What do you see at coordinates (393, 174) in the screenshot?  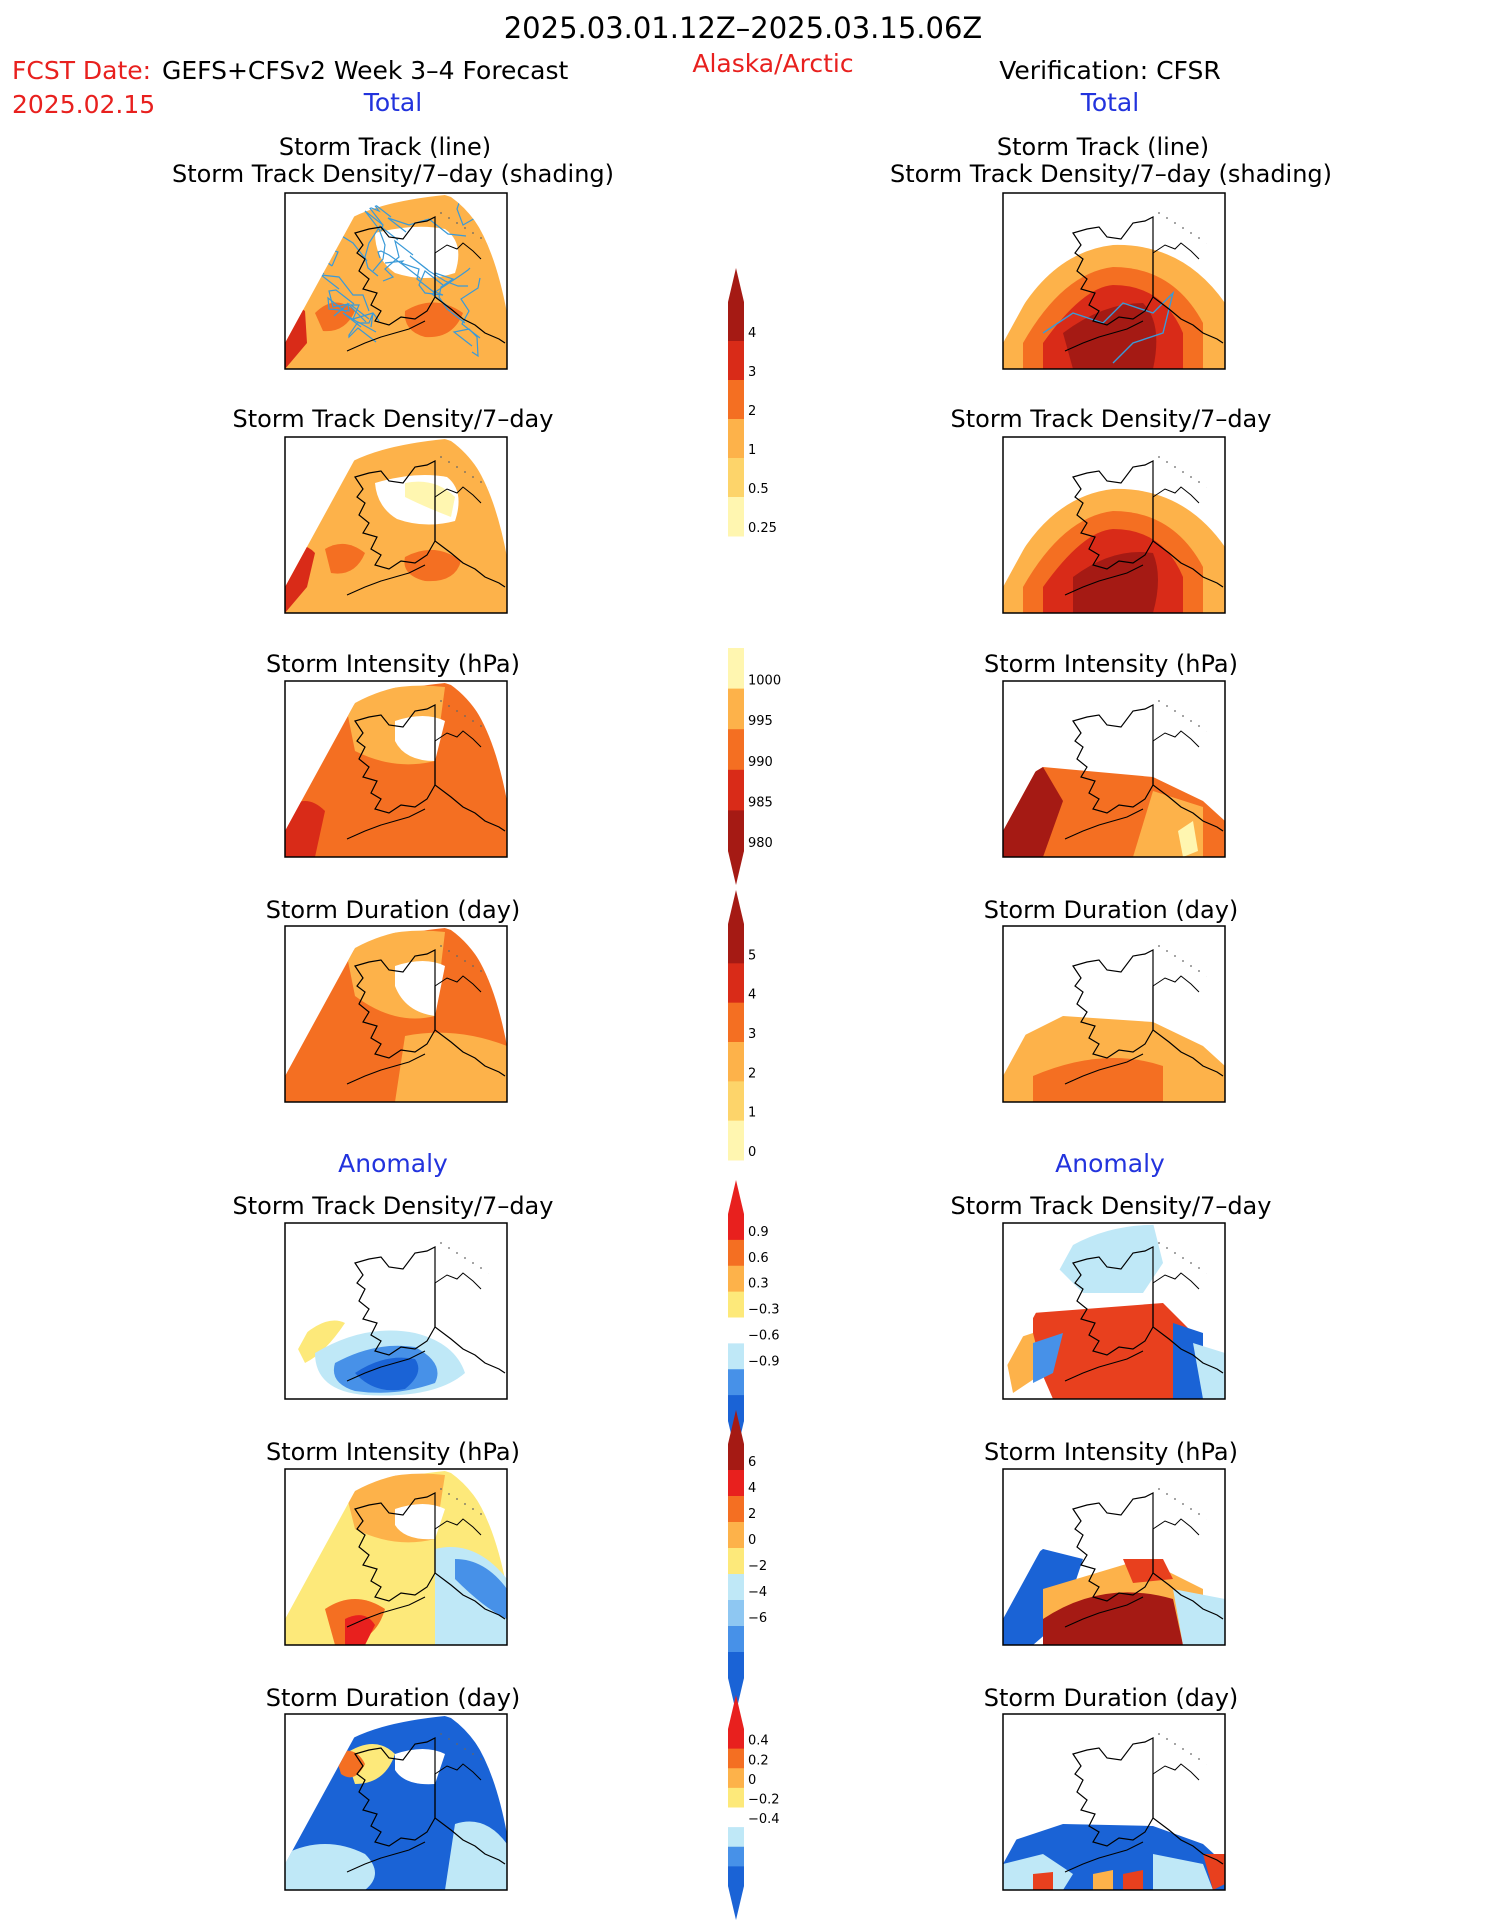 I see `panel-title-track-density-shading-left: Storm Track Density/7–day (shading)` at bounding box center [393, 174].